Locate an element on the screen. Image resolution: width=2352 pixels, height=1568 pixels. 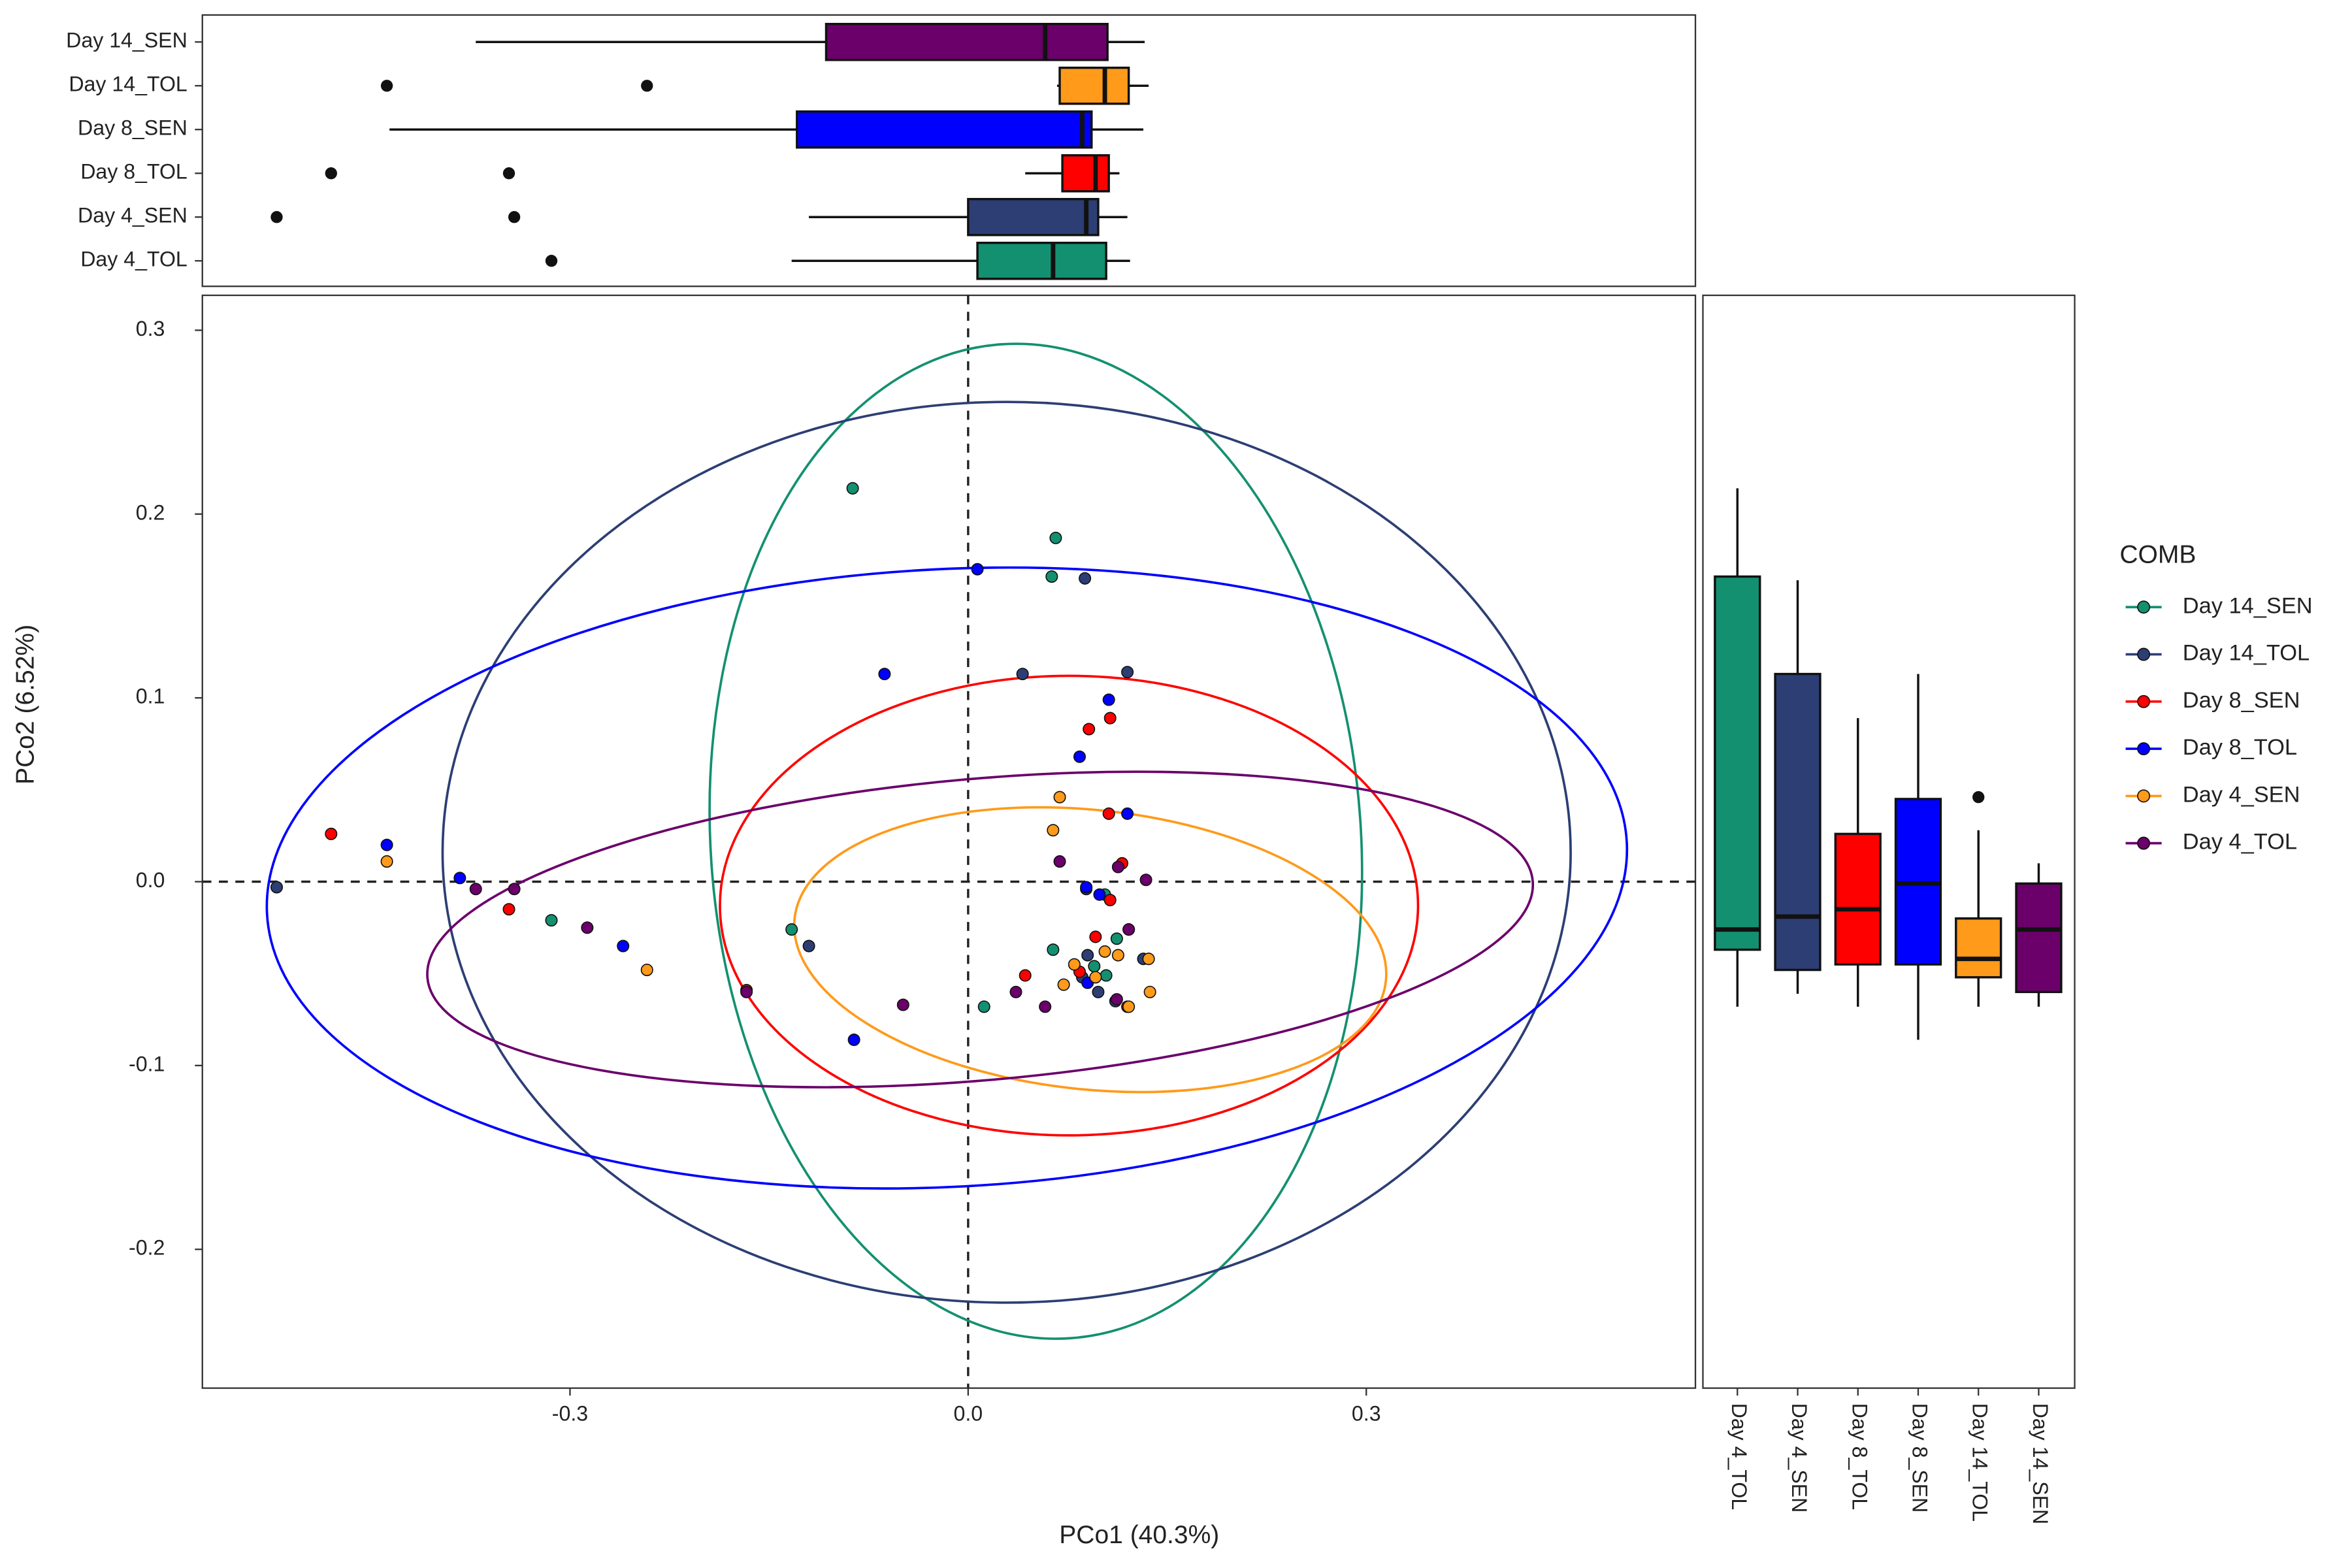
y-tick-label: Day 14_TOL is located at coordinates (128, 84).